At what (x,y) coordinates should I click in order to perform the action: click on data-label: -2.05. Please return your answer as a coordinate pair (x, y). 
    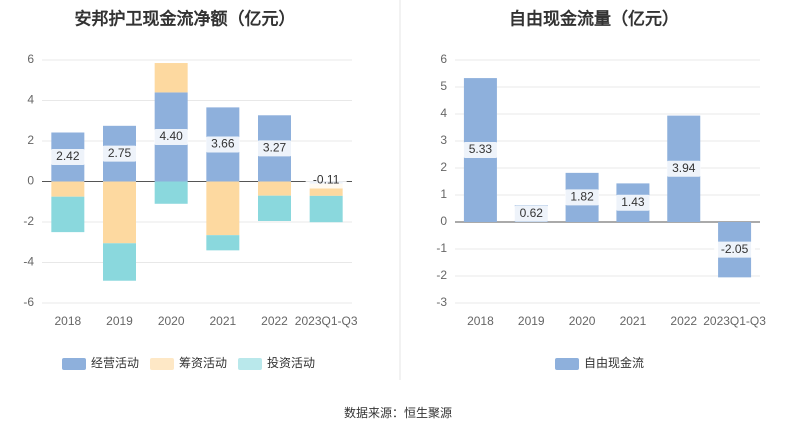
    Looking at the image, I should click on (735, 249).